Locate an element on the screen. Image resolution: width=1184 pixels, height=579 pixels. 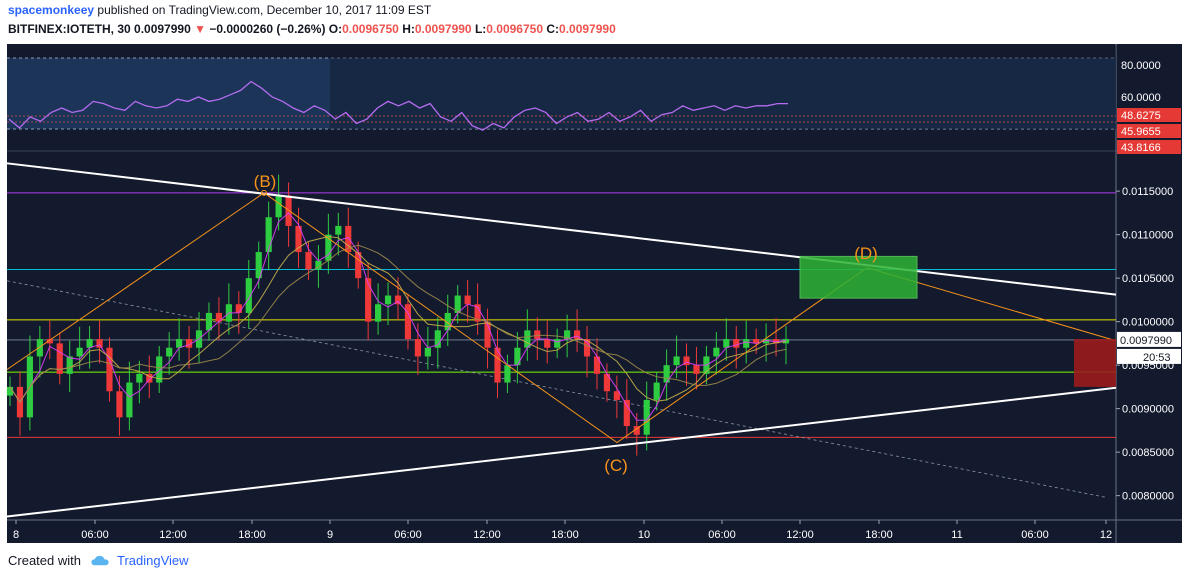
rsi-tick-label: 43.8166 is located at coordinates (1141, 148).